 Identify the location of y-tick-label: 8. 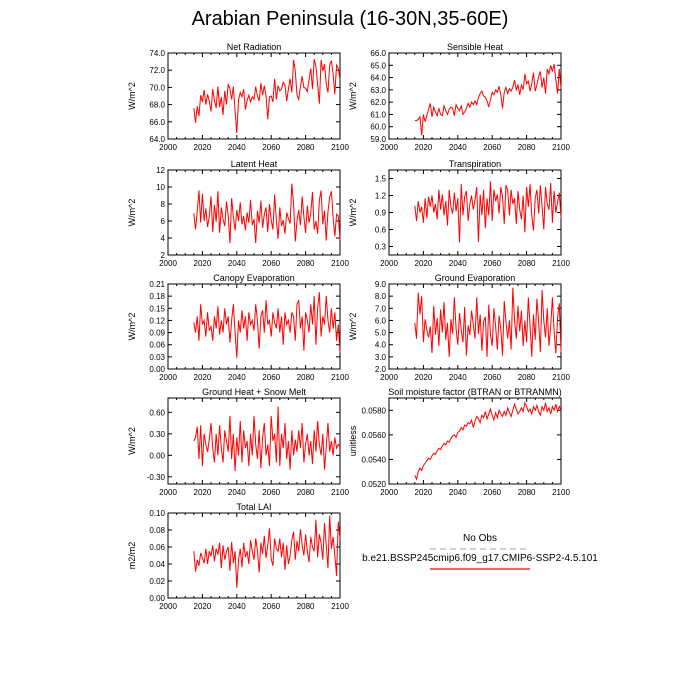
(163, 204).